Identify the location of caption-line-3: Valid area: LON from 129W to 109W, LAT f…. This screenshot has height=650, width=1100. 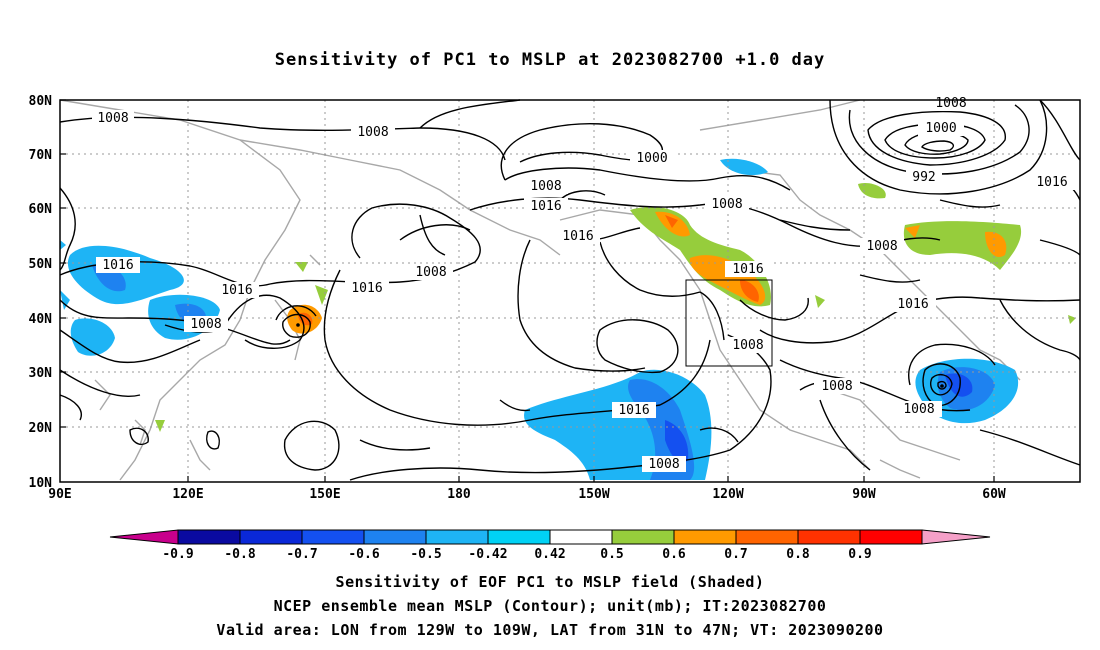
(550, 630).